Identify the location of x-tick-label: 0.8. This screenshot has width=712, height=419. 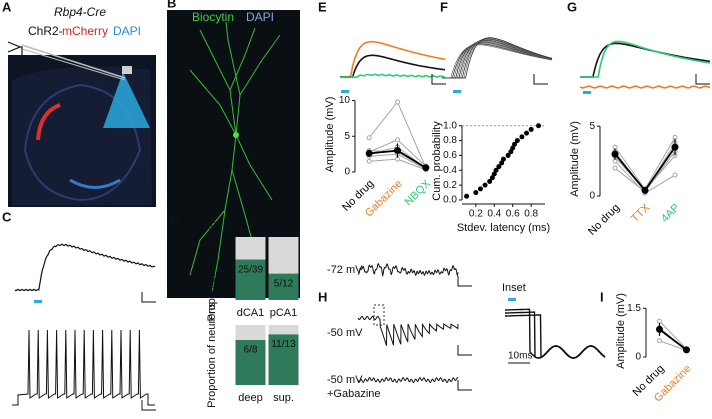
(531, 214).